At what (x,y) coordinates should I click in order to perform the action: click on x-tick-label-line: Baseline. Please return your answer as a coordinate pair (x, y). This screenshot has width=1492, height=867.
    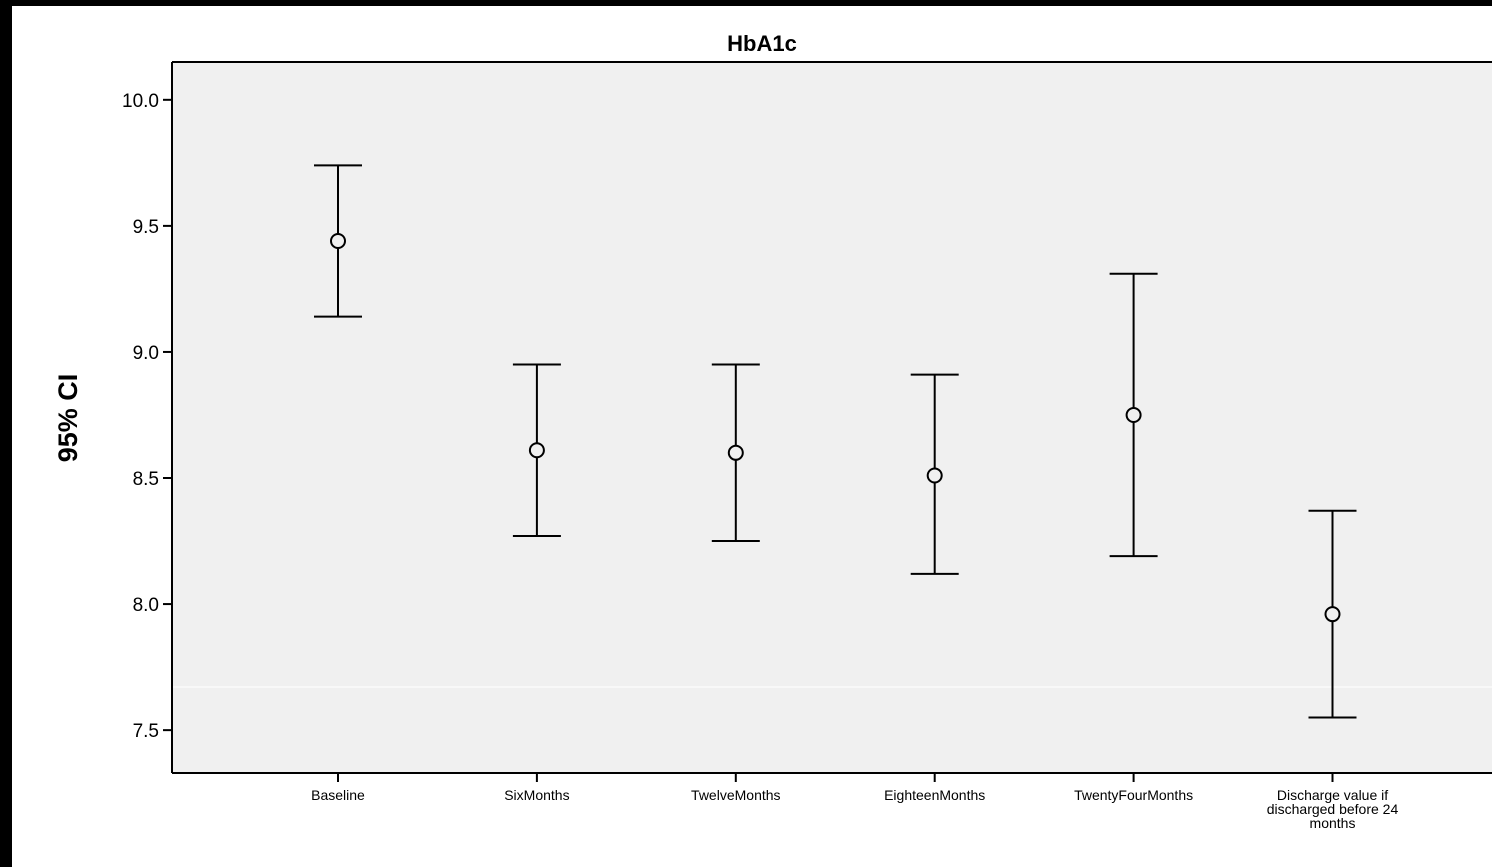
    Looking at the image, I should click on (338, 795).